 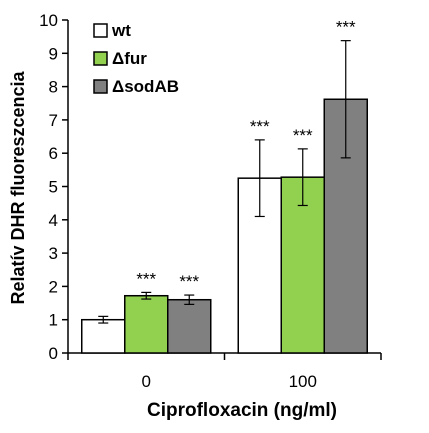 I want to click on legend-label: Δfur, so click(x=129, y=58).